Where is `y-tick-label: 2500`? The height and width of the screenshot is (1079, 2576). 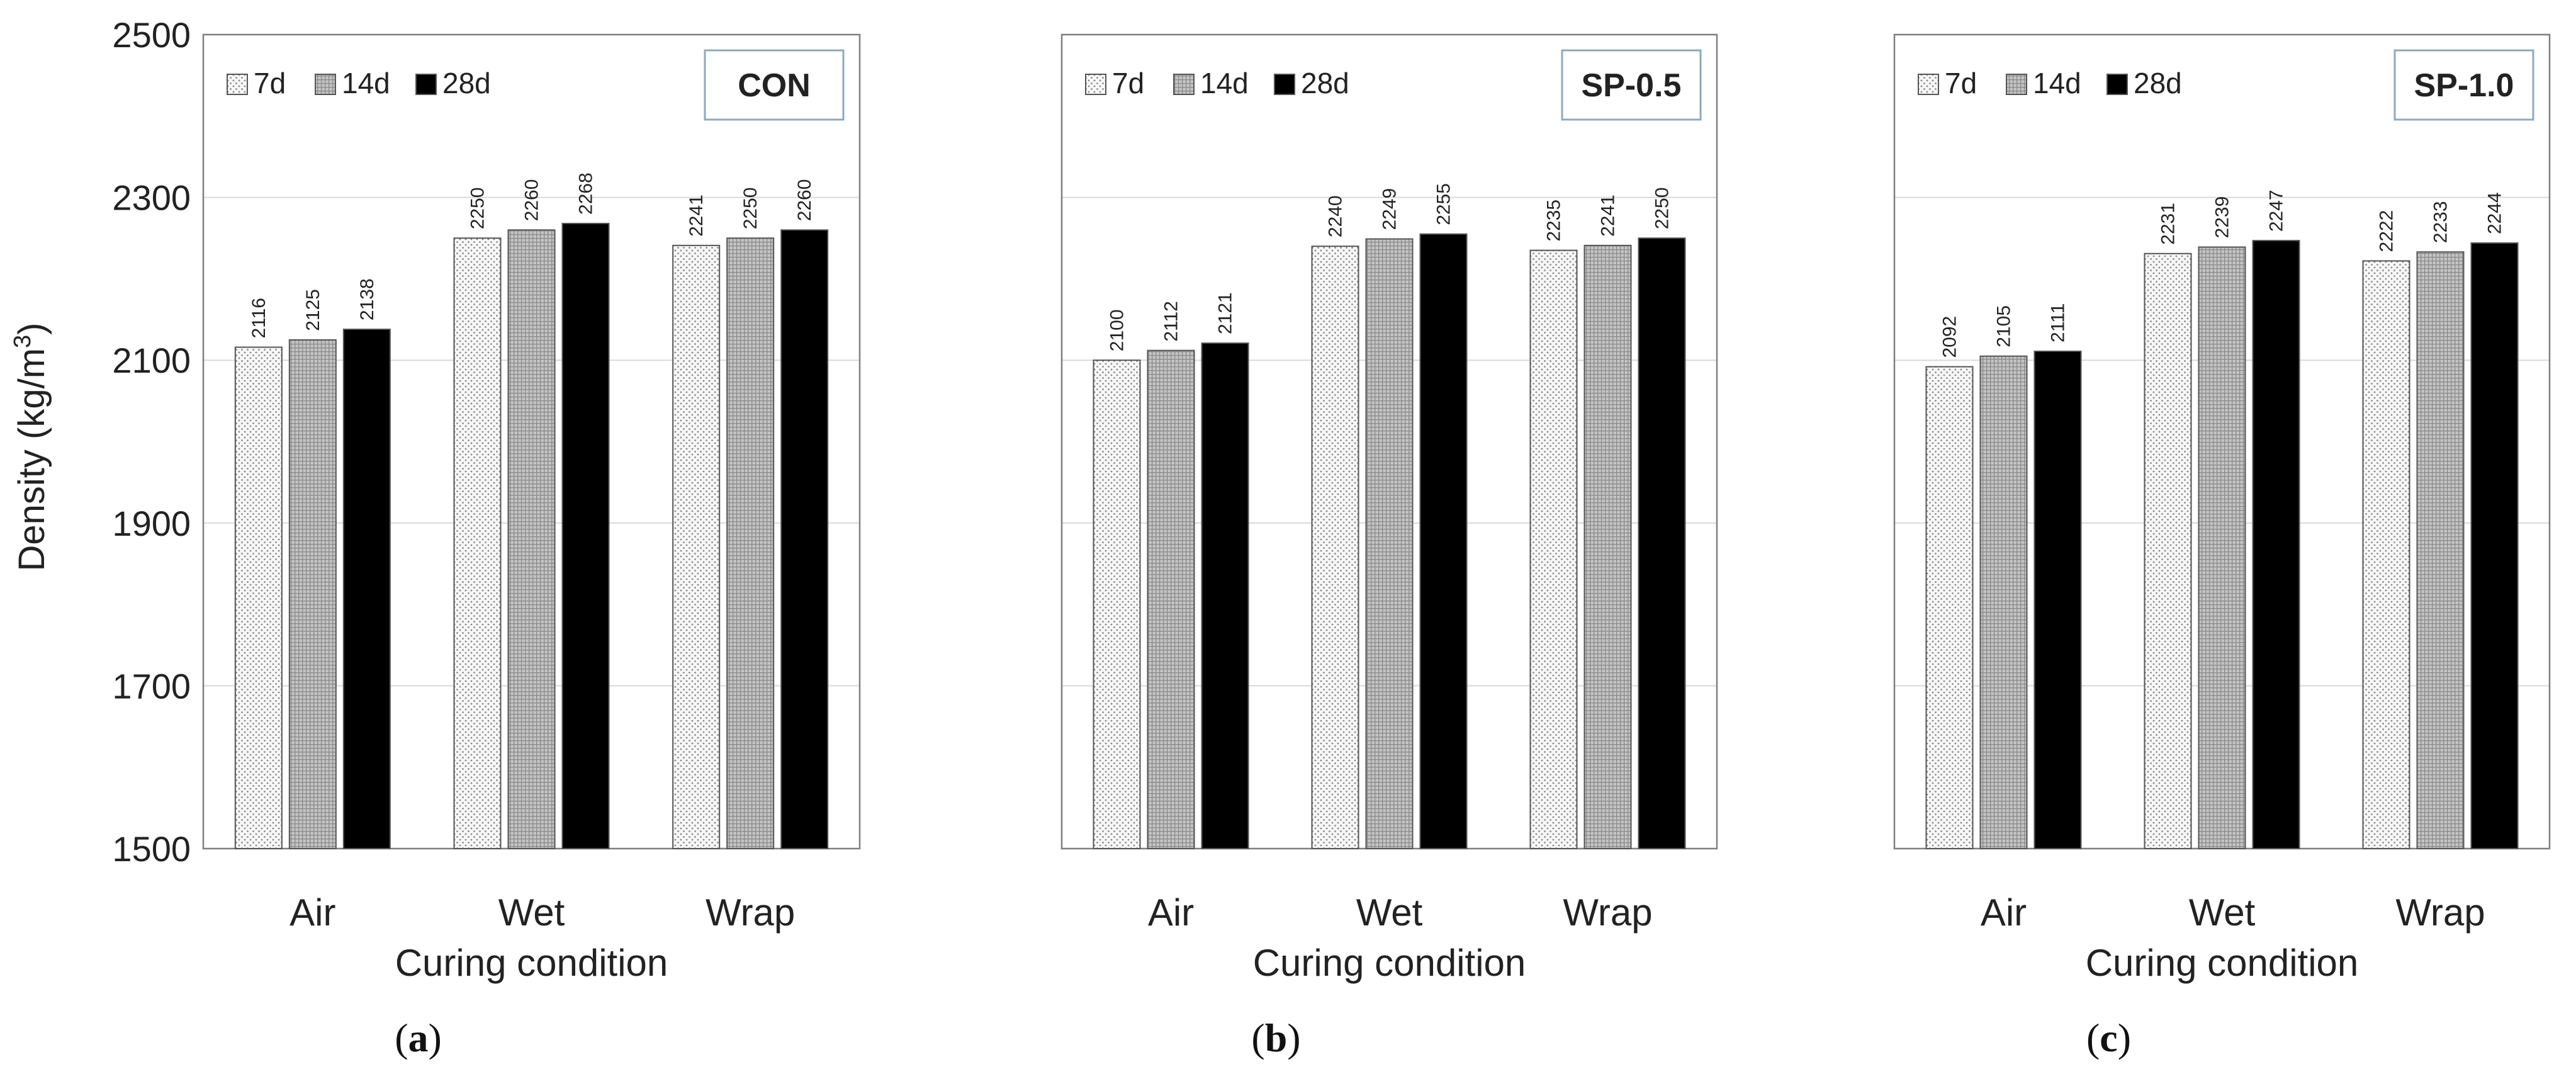 y-tick-label: 2500 is located at coordinates (151, 35).